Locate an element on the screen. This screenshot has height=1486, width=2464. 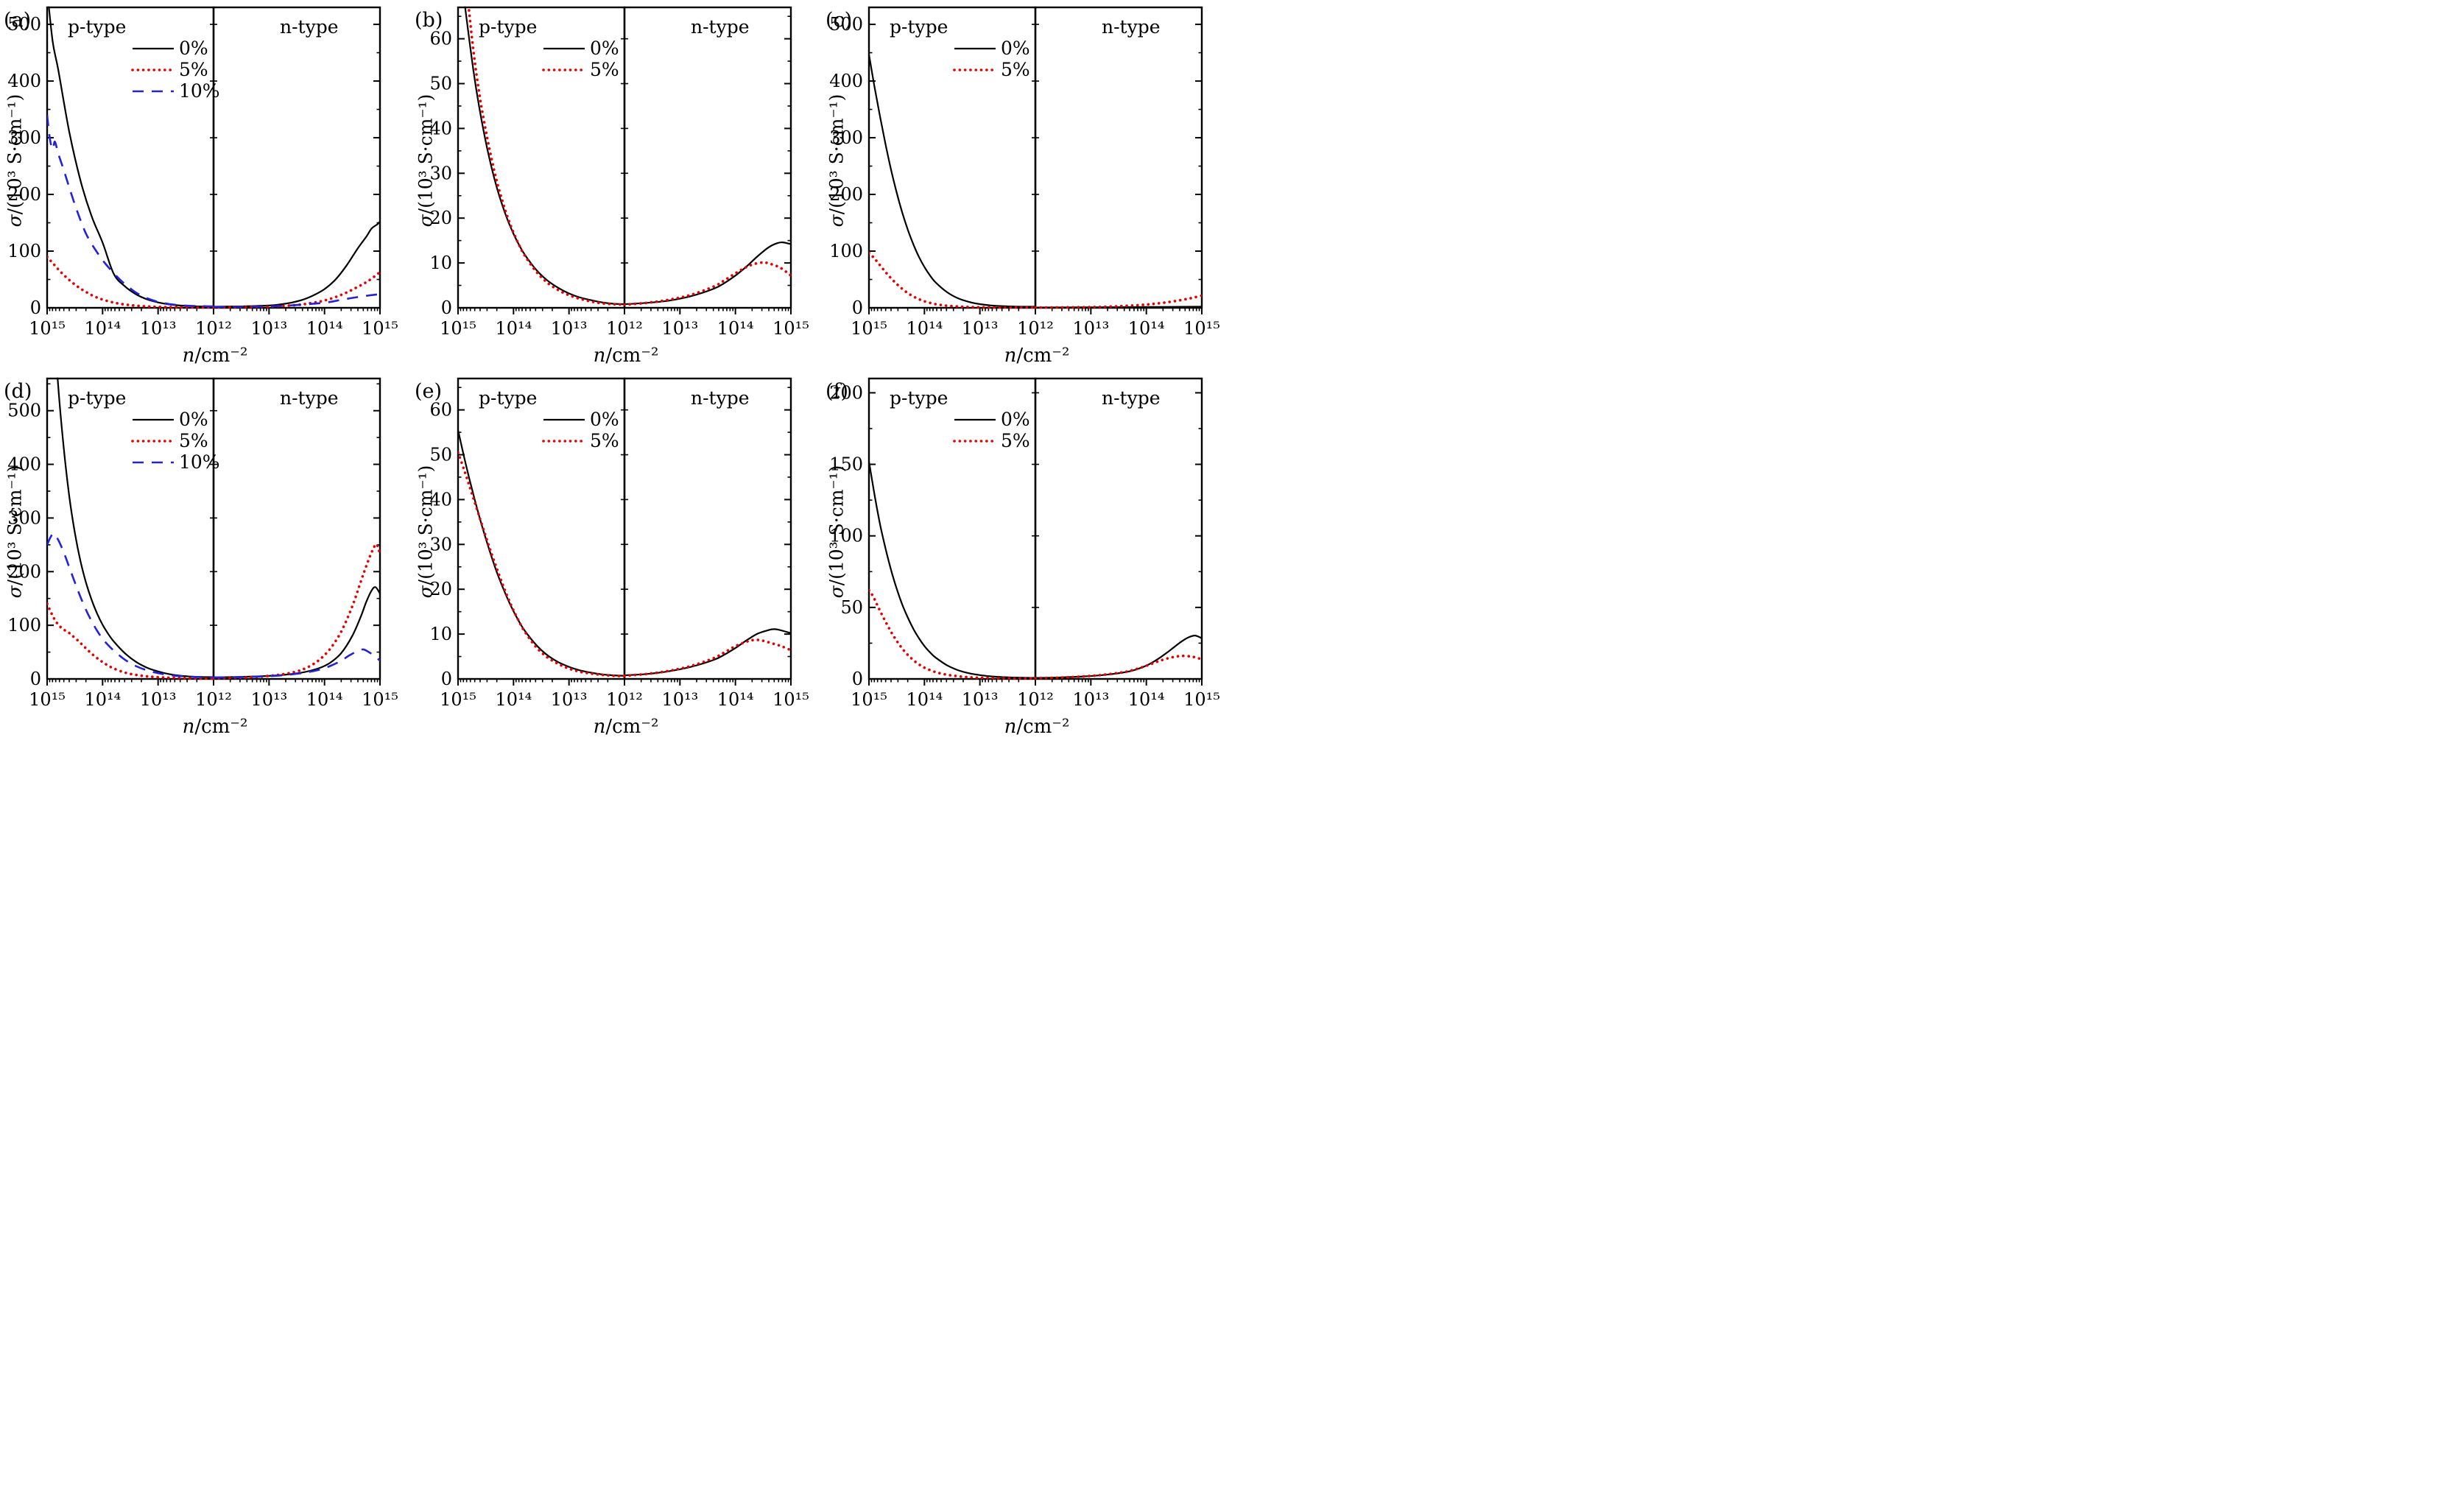
panel-letter-a: (a) is located at coordinates (18, 20).